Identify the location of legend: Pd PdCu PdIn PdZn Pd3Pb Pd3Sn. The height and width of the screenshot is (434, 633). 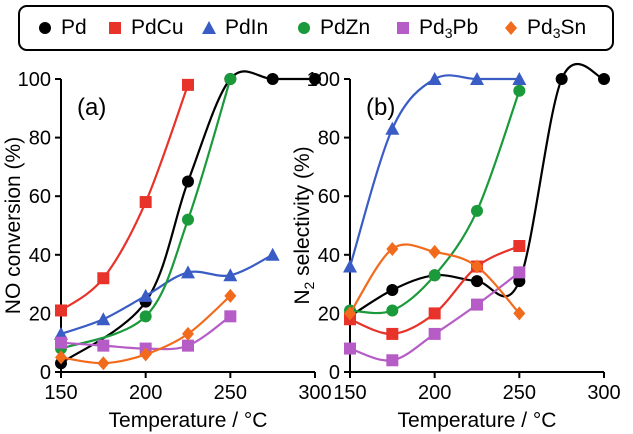
(316, 28).